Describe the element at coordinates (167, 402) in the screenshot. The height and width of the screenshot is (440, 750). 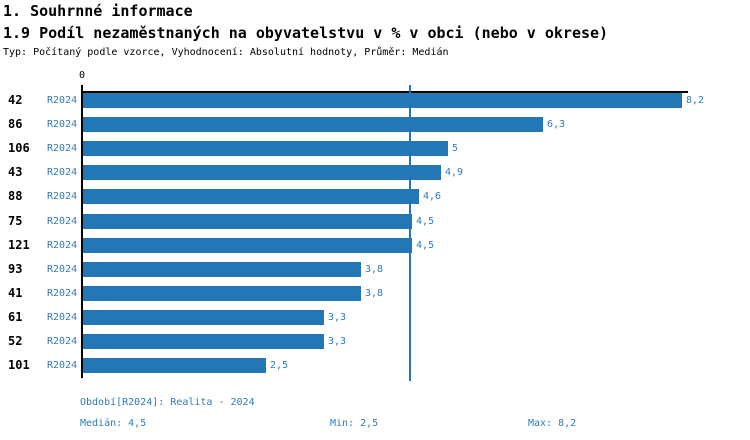
I see `period-label: Období[R2024]: Realita - 2024` at that location.